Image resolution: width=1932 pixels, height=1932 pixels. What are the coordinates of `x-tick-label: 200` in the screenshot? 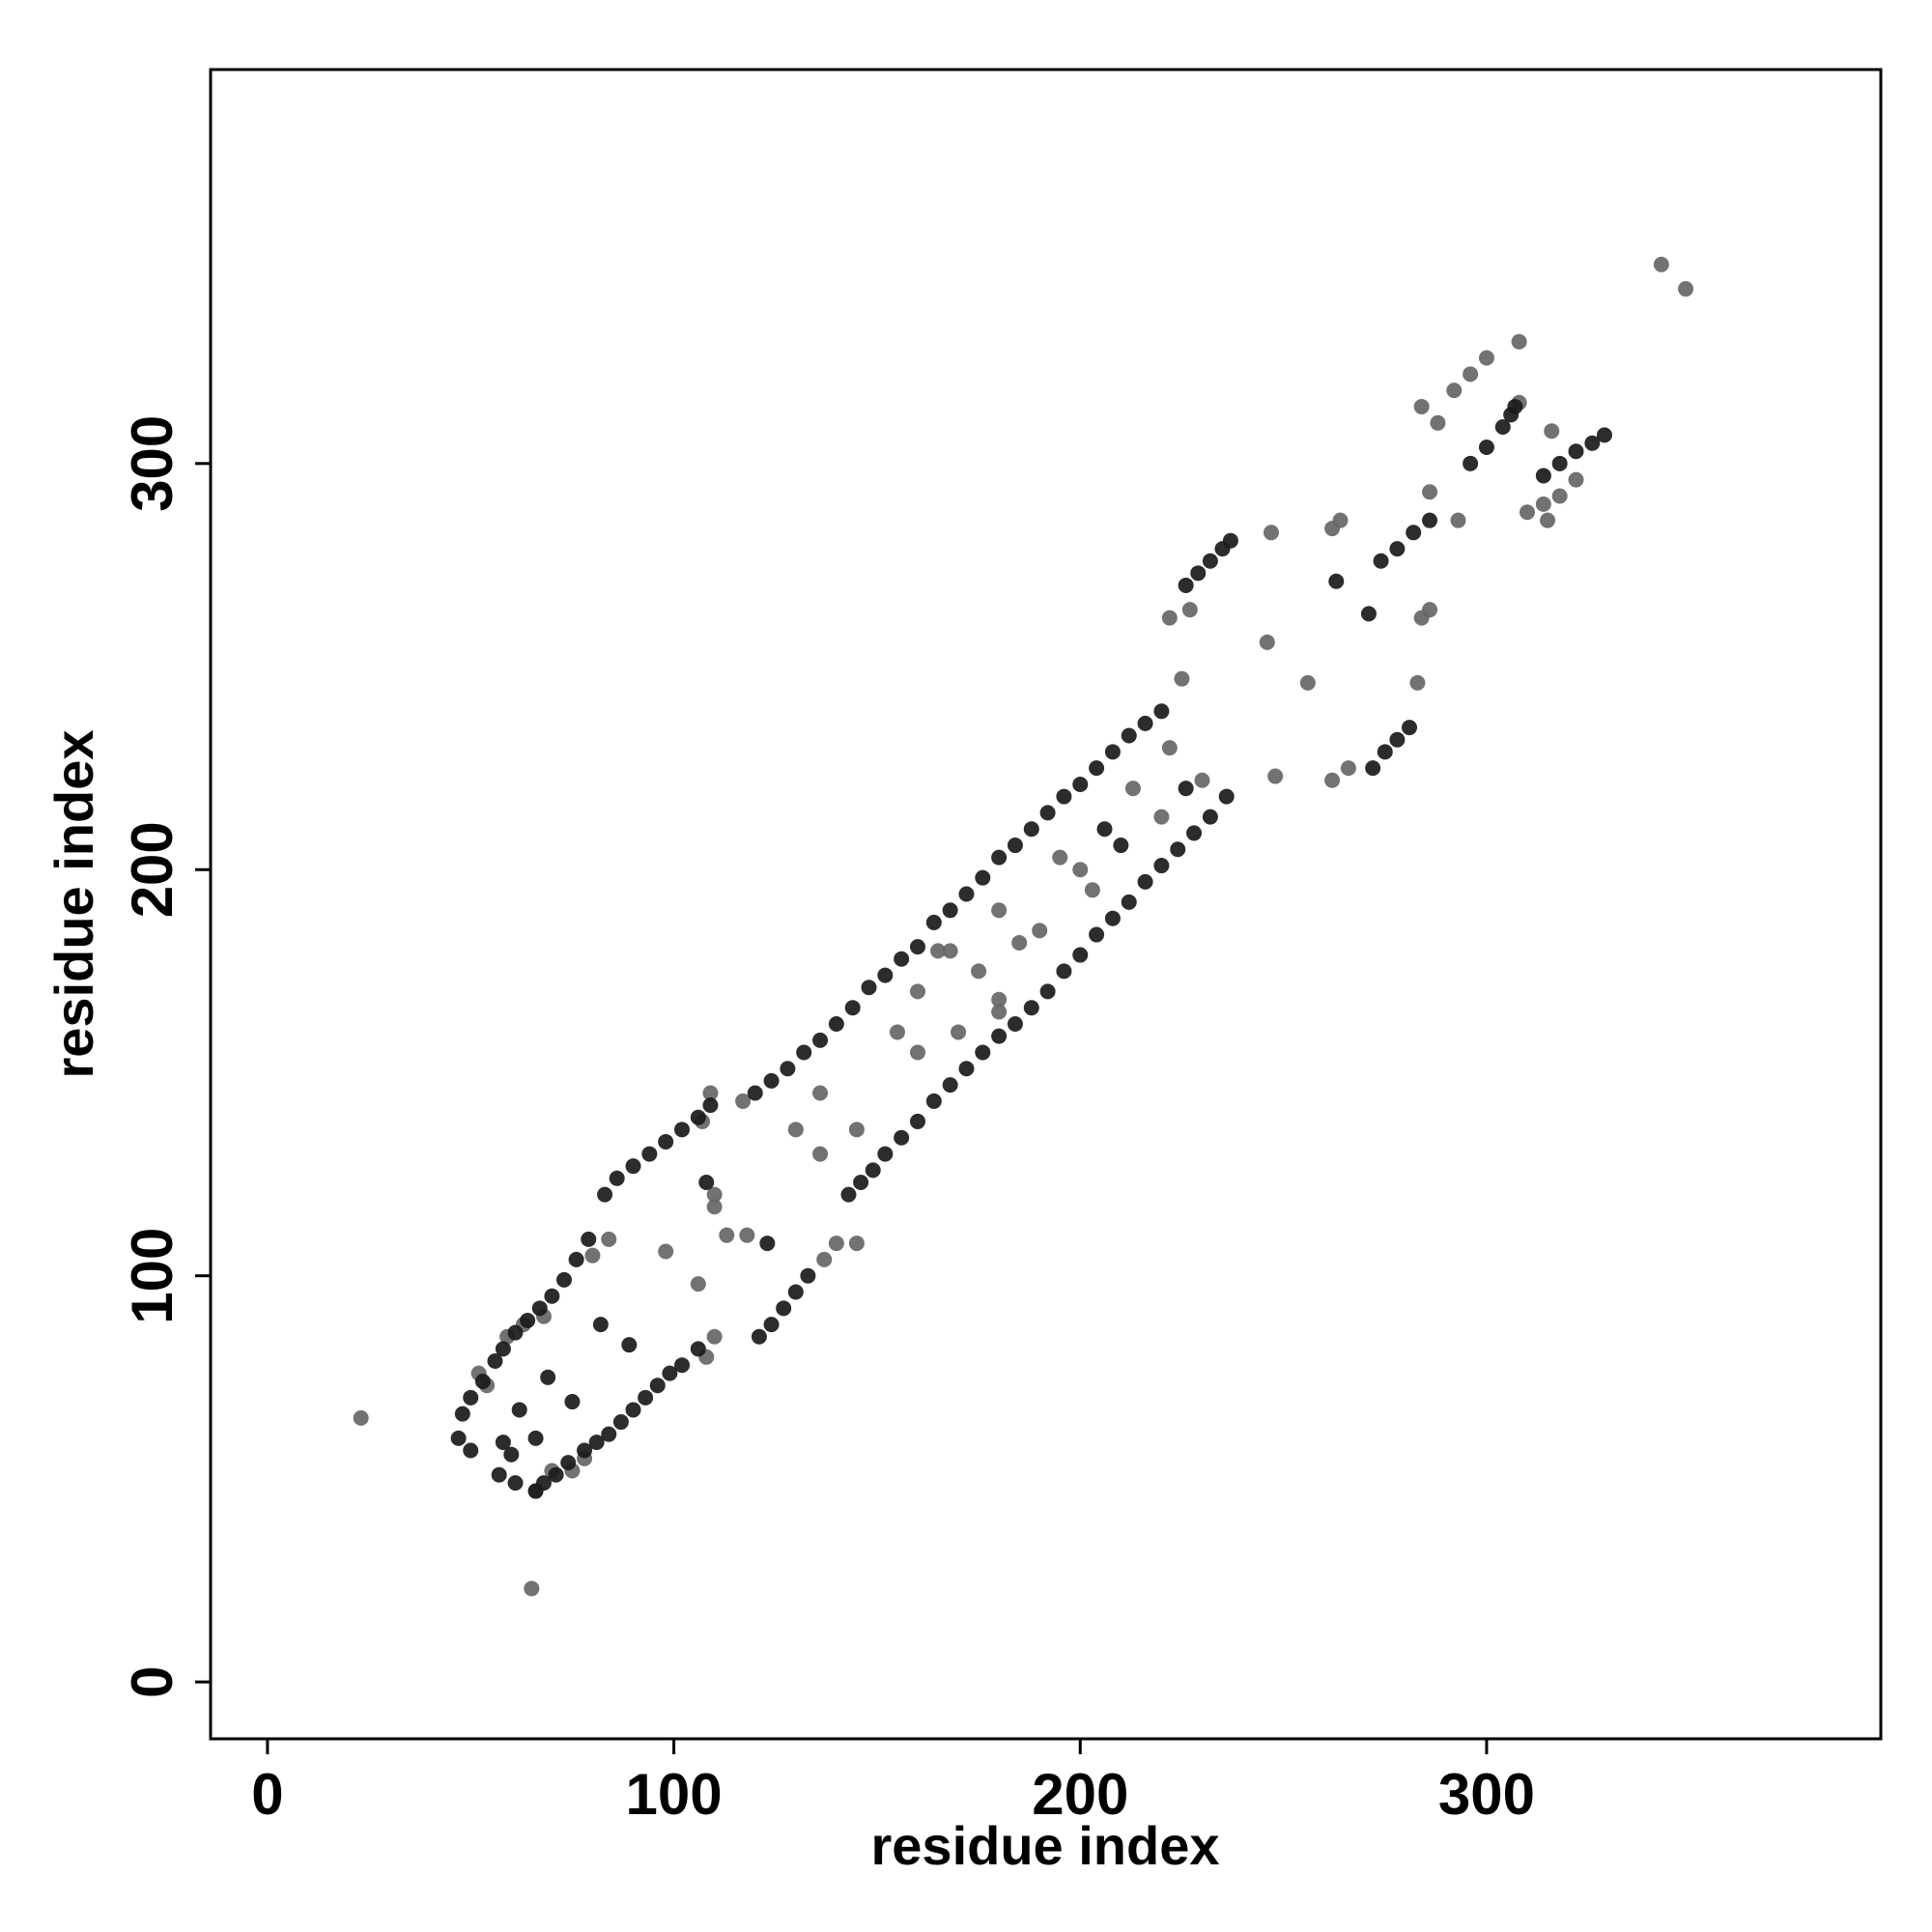 It's located at (1080, 1794).